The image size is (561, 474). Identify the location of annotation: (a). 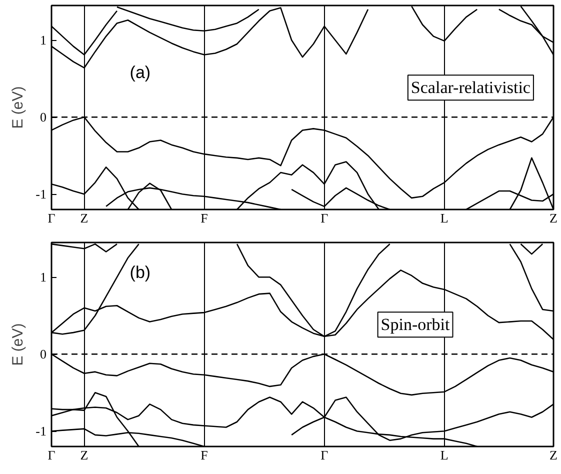
(140, 72).